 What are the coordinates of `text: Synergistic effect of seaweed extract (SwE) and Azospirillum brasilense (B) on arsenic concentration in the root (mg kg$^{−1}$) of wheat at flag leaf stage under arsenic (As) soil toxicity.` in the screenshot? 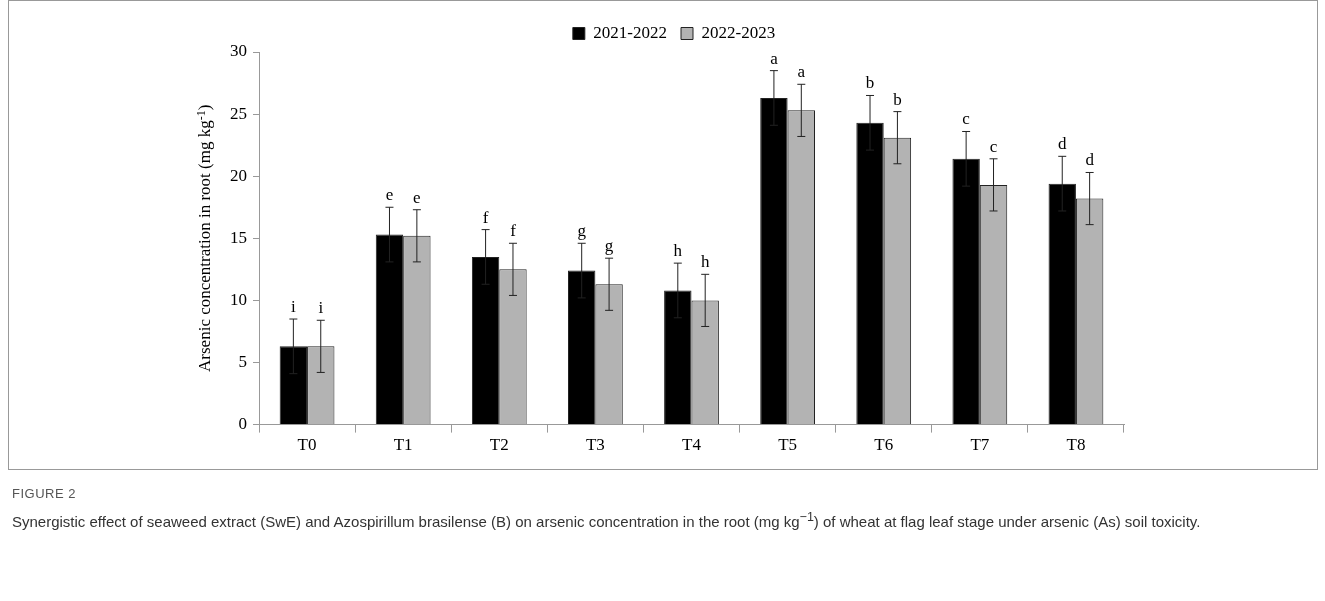 It's located at (607, 520).